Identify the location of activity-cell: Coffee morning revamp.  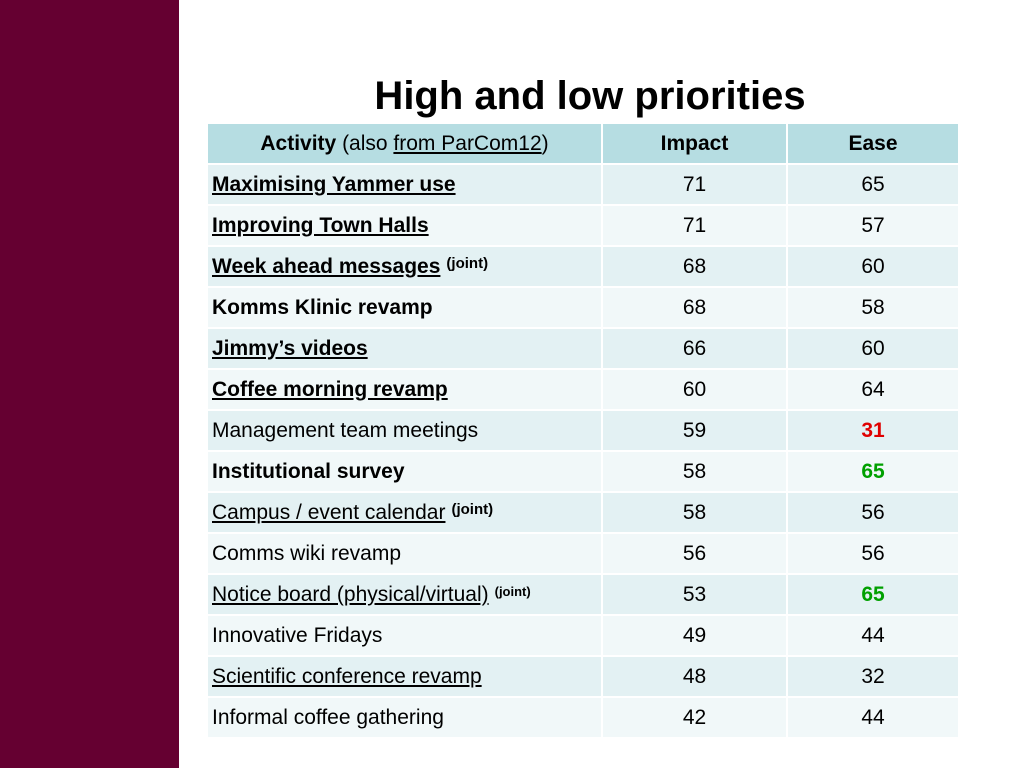
(404, 389).